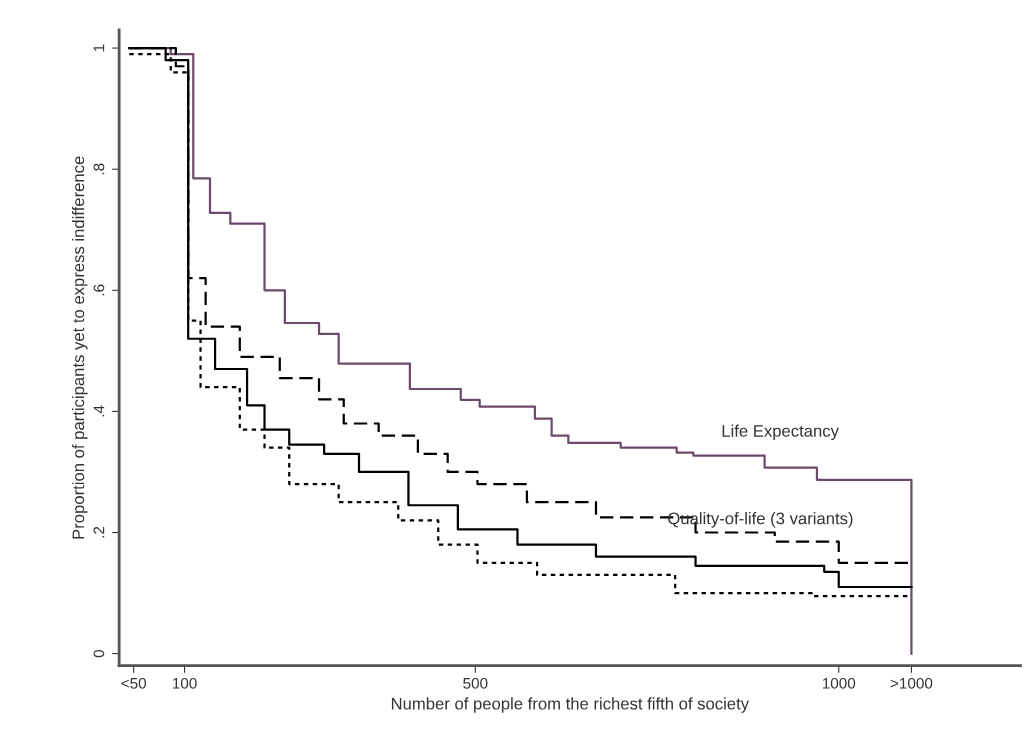  What do you see at coordinates (80, 347) in the screenshot?
I see `y-axis-title: Proportion of participants yet to express indifference` at bounding box center [80, 347].